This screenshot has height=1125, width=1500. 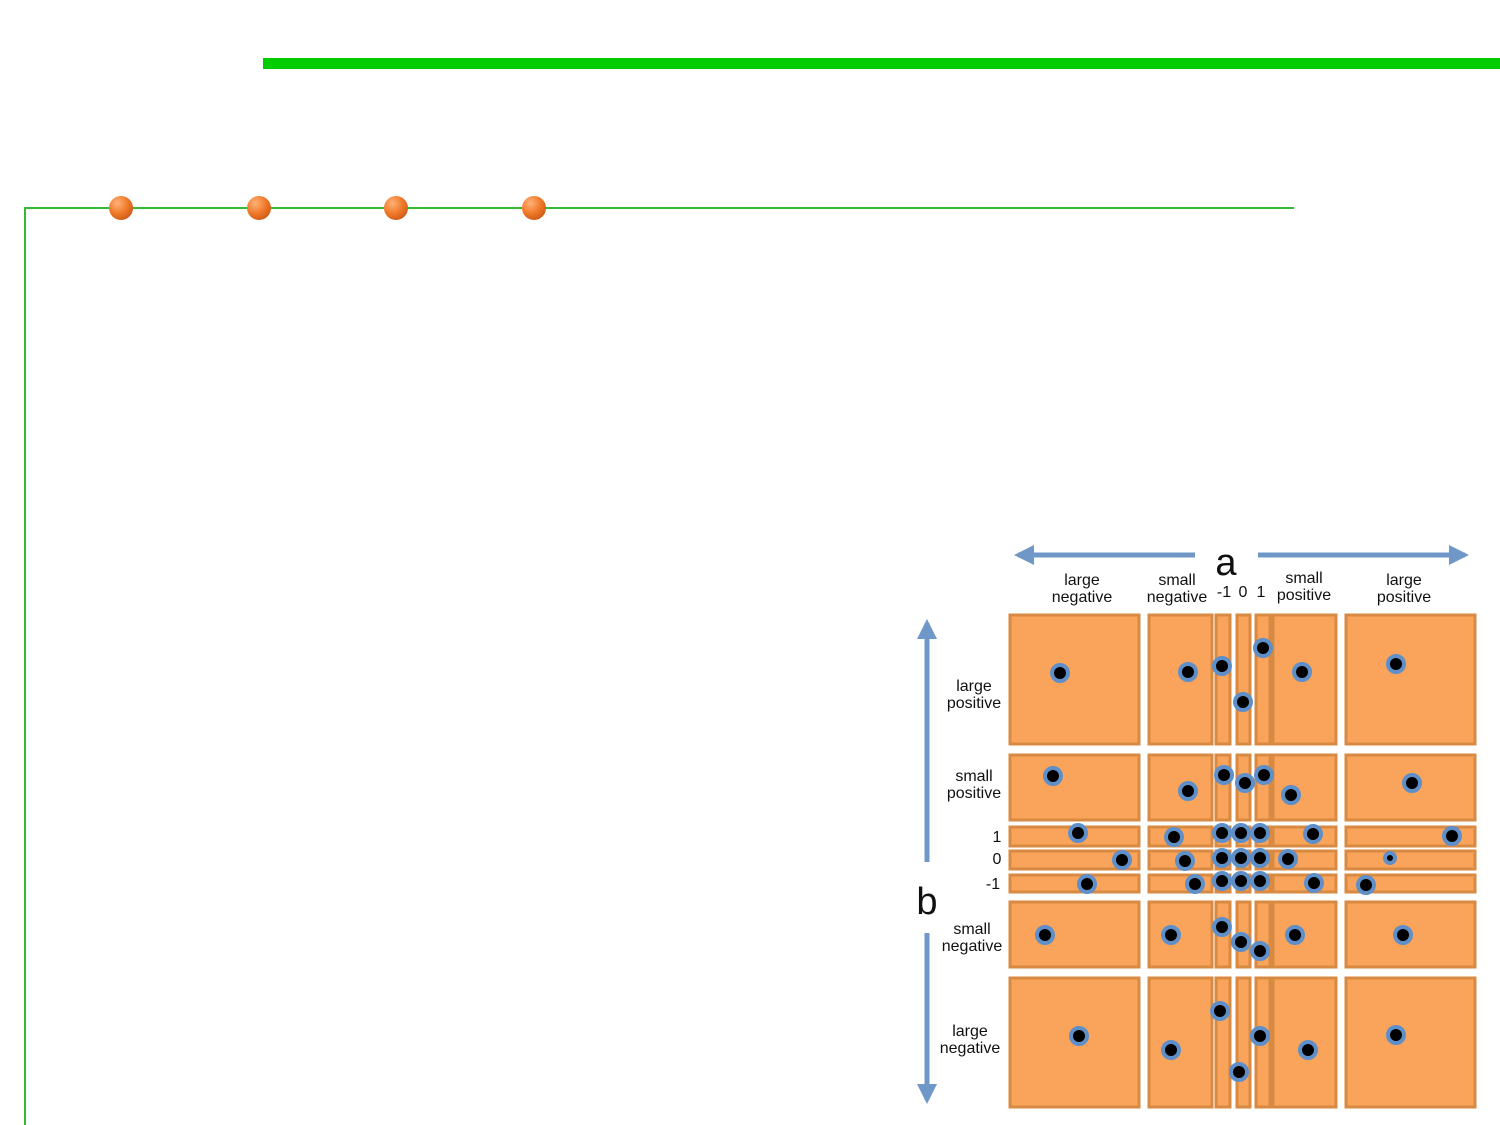 I want to click on axis-b-label: b, so click(x=926, y=902).